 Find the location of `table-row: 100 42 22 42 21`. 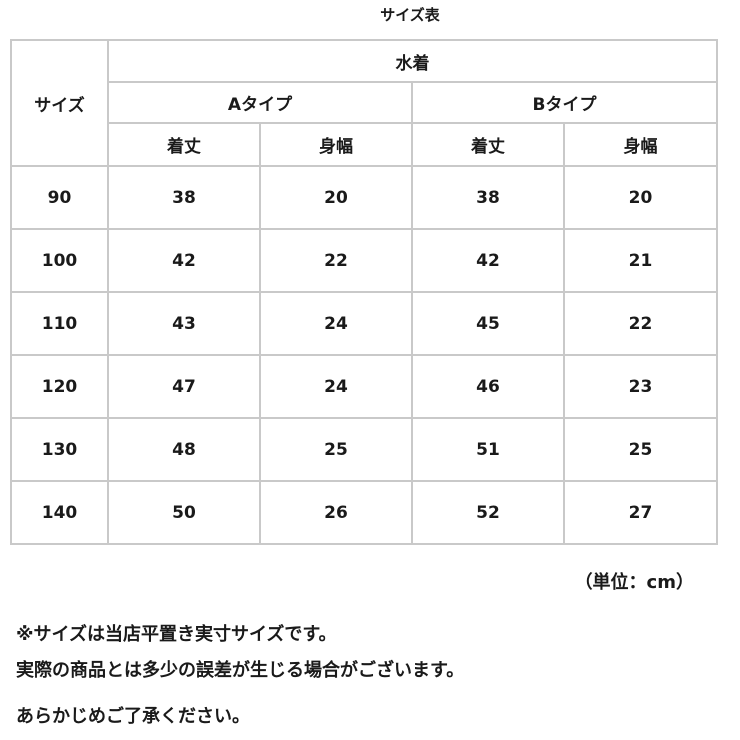

table-row: 100 42 22 42 21 is located at coordinates (364, 260).